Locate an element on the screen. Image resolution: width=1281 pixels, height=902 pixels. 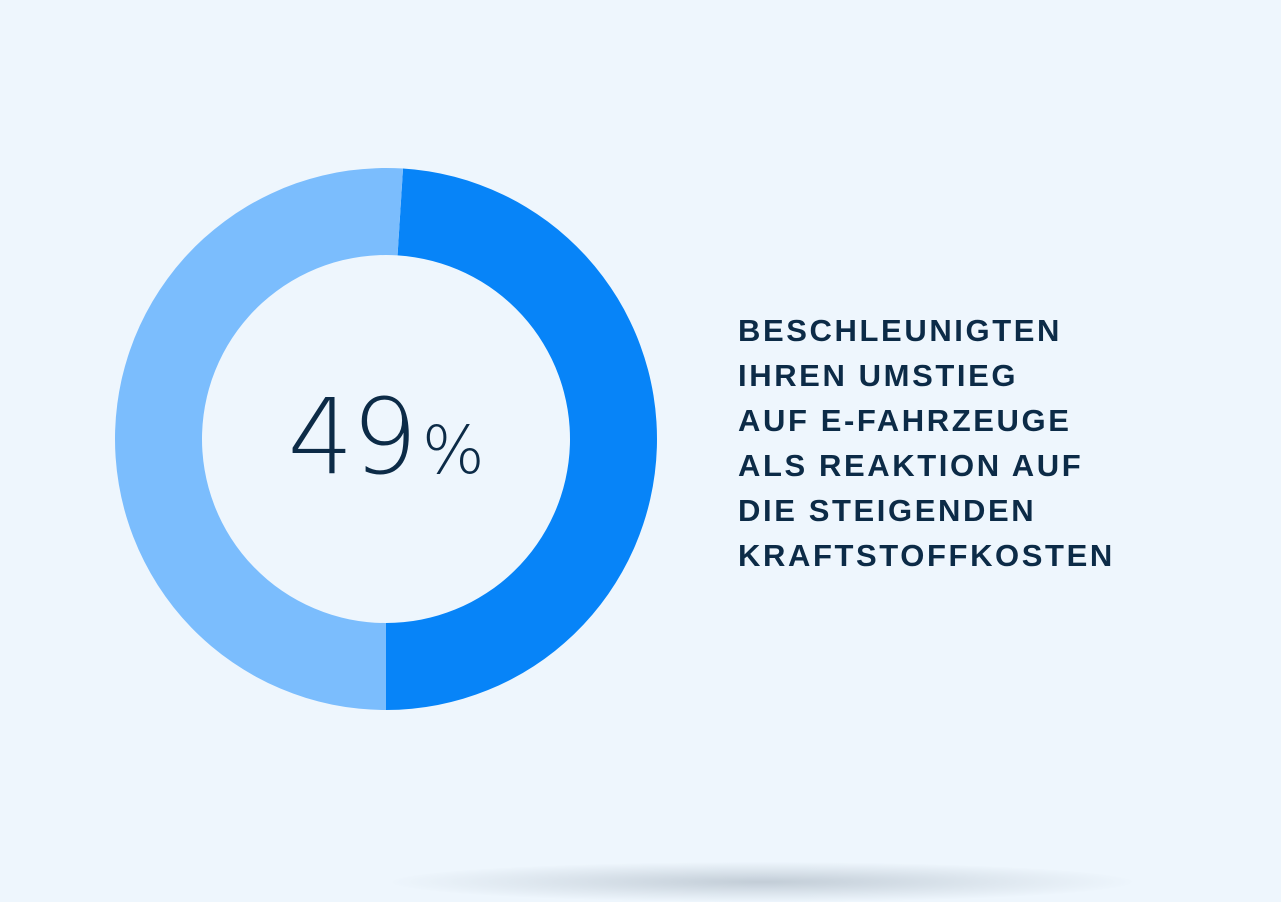
caption-line: ALS REAKTION AUF is located at coordinates (911, 465).